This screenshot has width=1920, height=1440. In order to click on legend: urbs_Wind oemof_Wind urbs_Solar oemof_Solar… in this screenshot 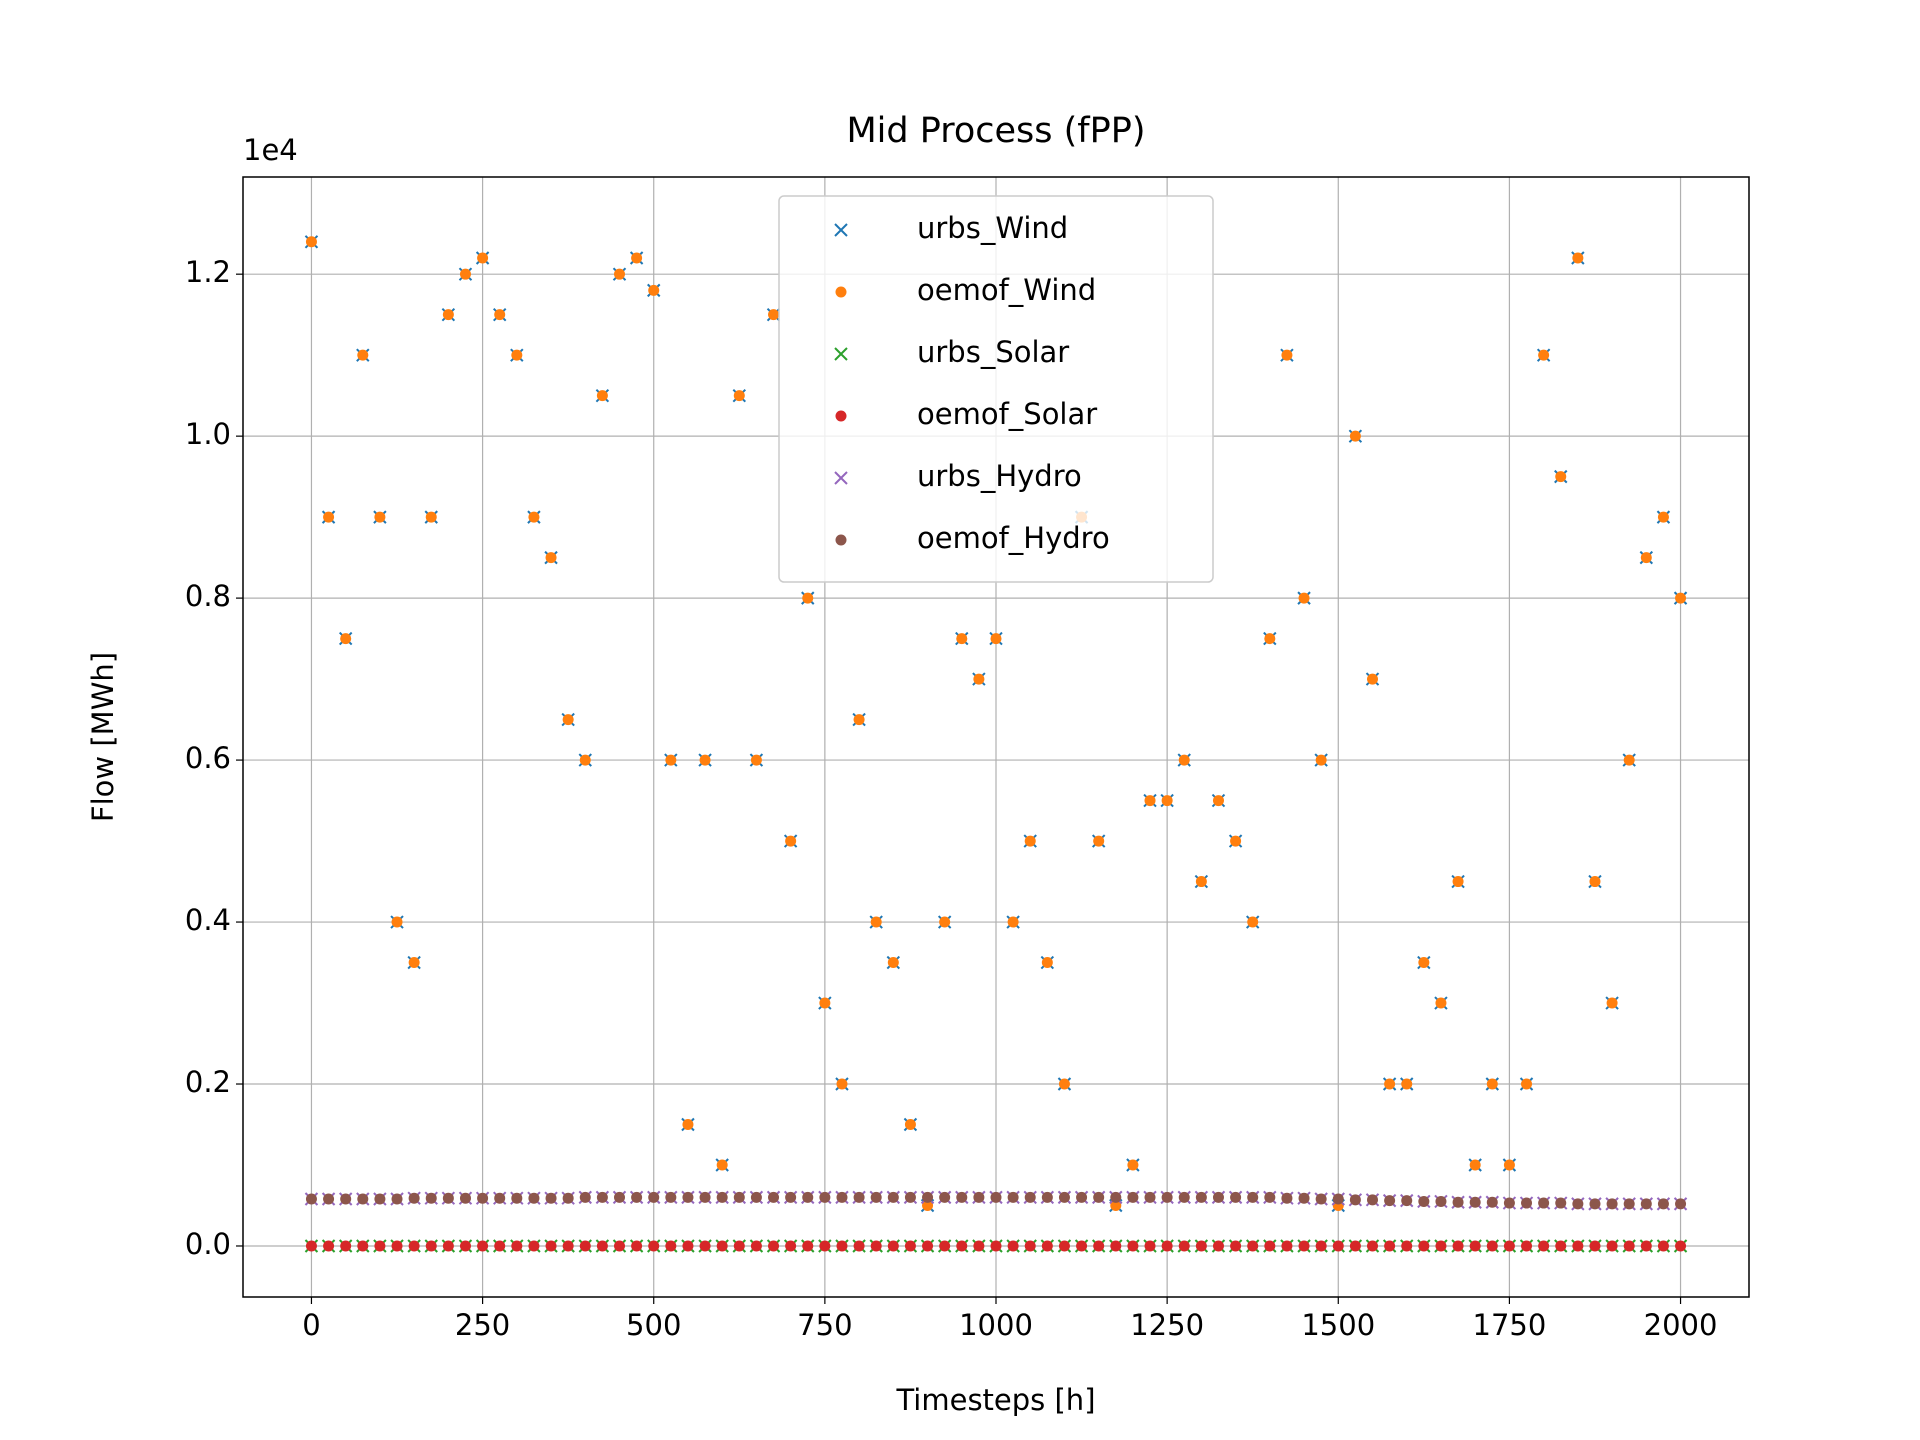, I will do `click(996, 389)`.